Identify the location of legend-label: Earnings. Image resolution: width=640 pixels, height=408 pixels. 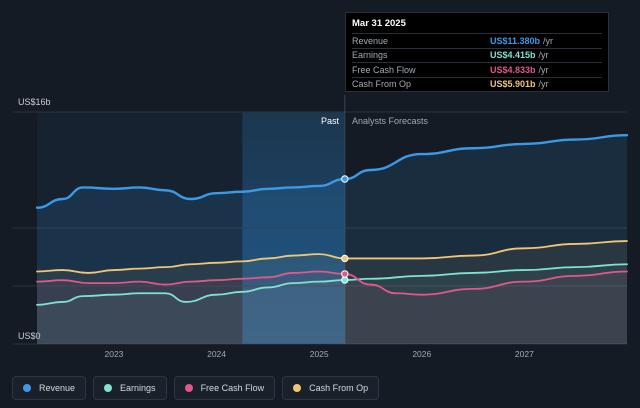
(138, 388).